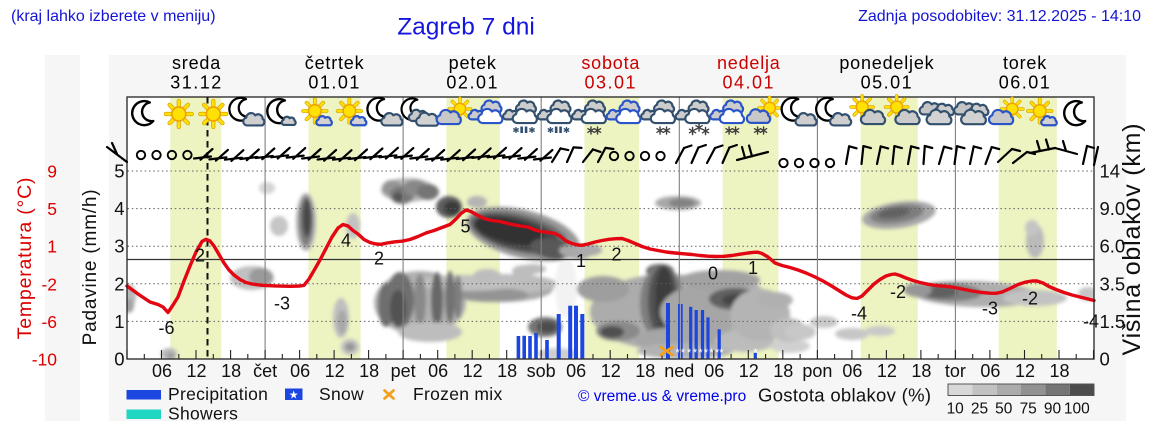 This screenshot has height=443, width=1152. I want to click on svg-text: 25, so click(979, 409).